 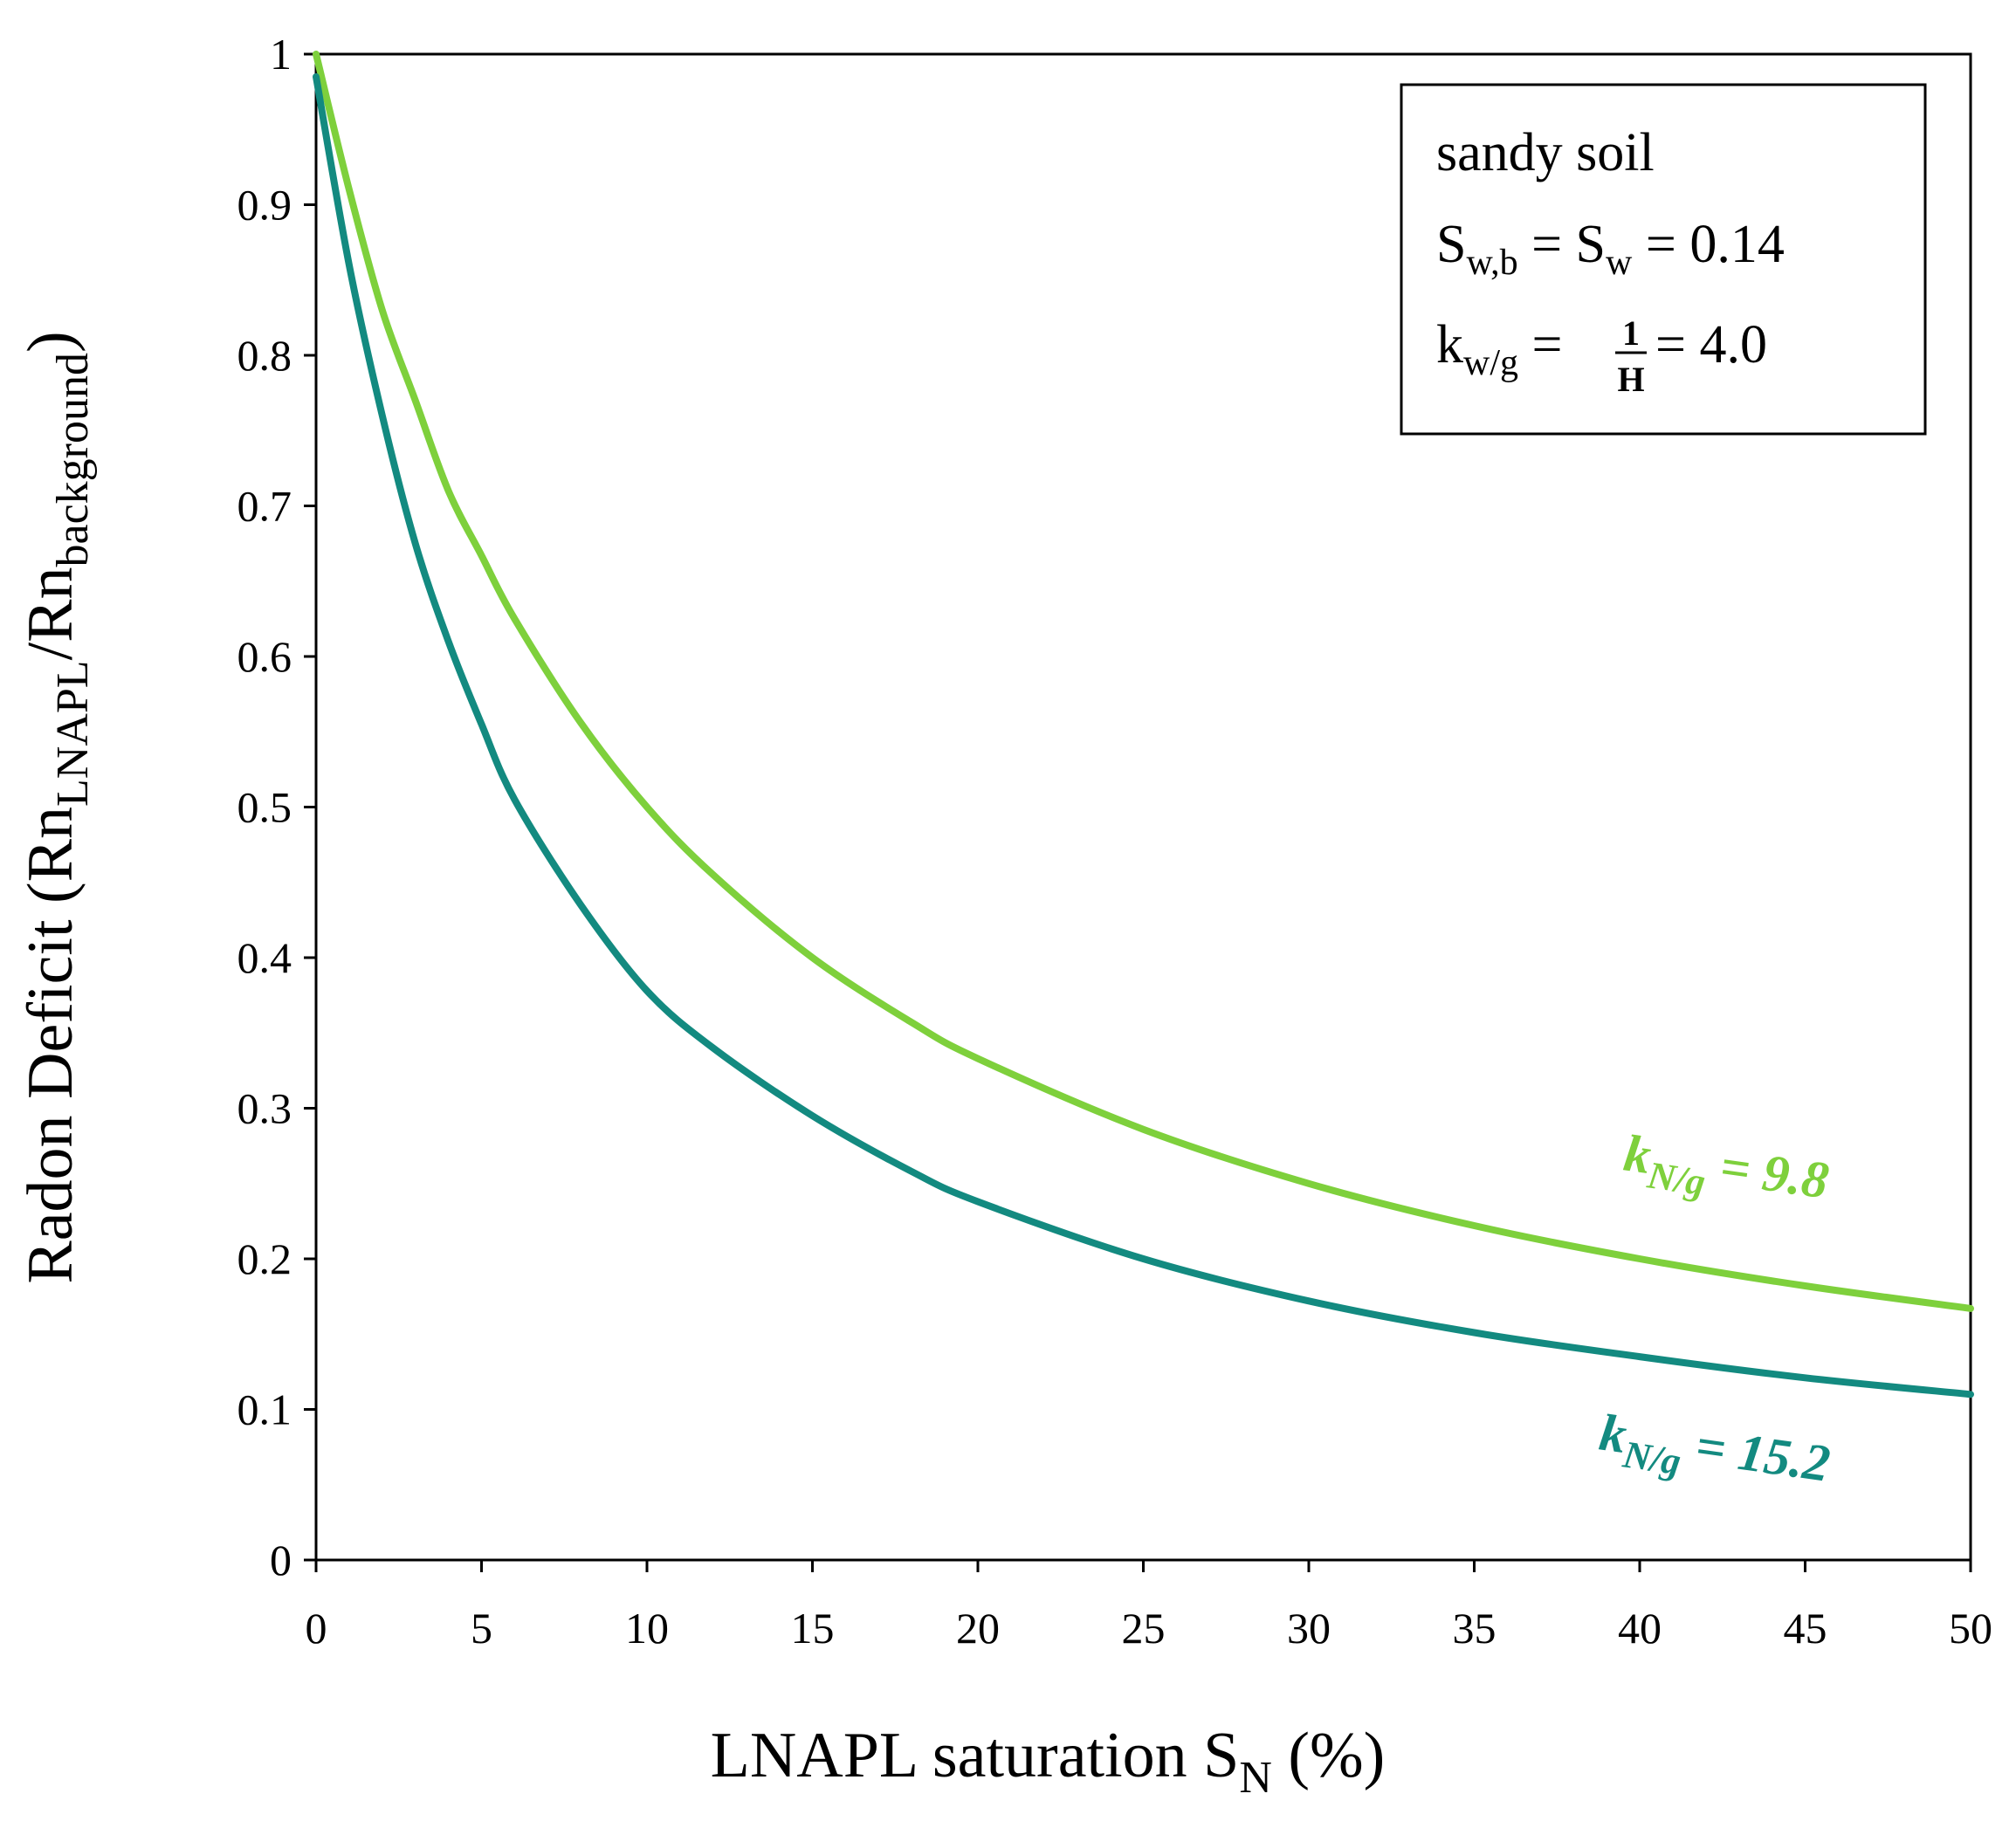 What do you see at coordinates (1144, 1628) in the screenshot?
I see `x-tick-label: 25` at bounding box center [1144, 1628].